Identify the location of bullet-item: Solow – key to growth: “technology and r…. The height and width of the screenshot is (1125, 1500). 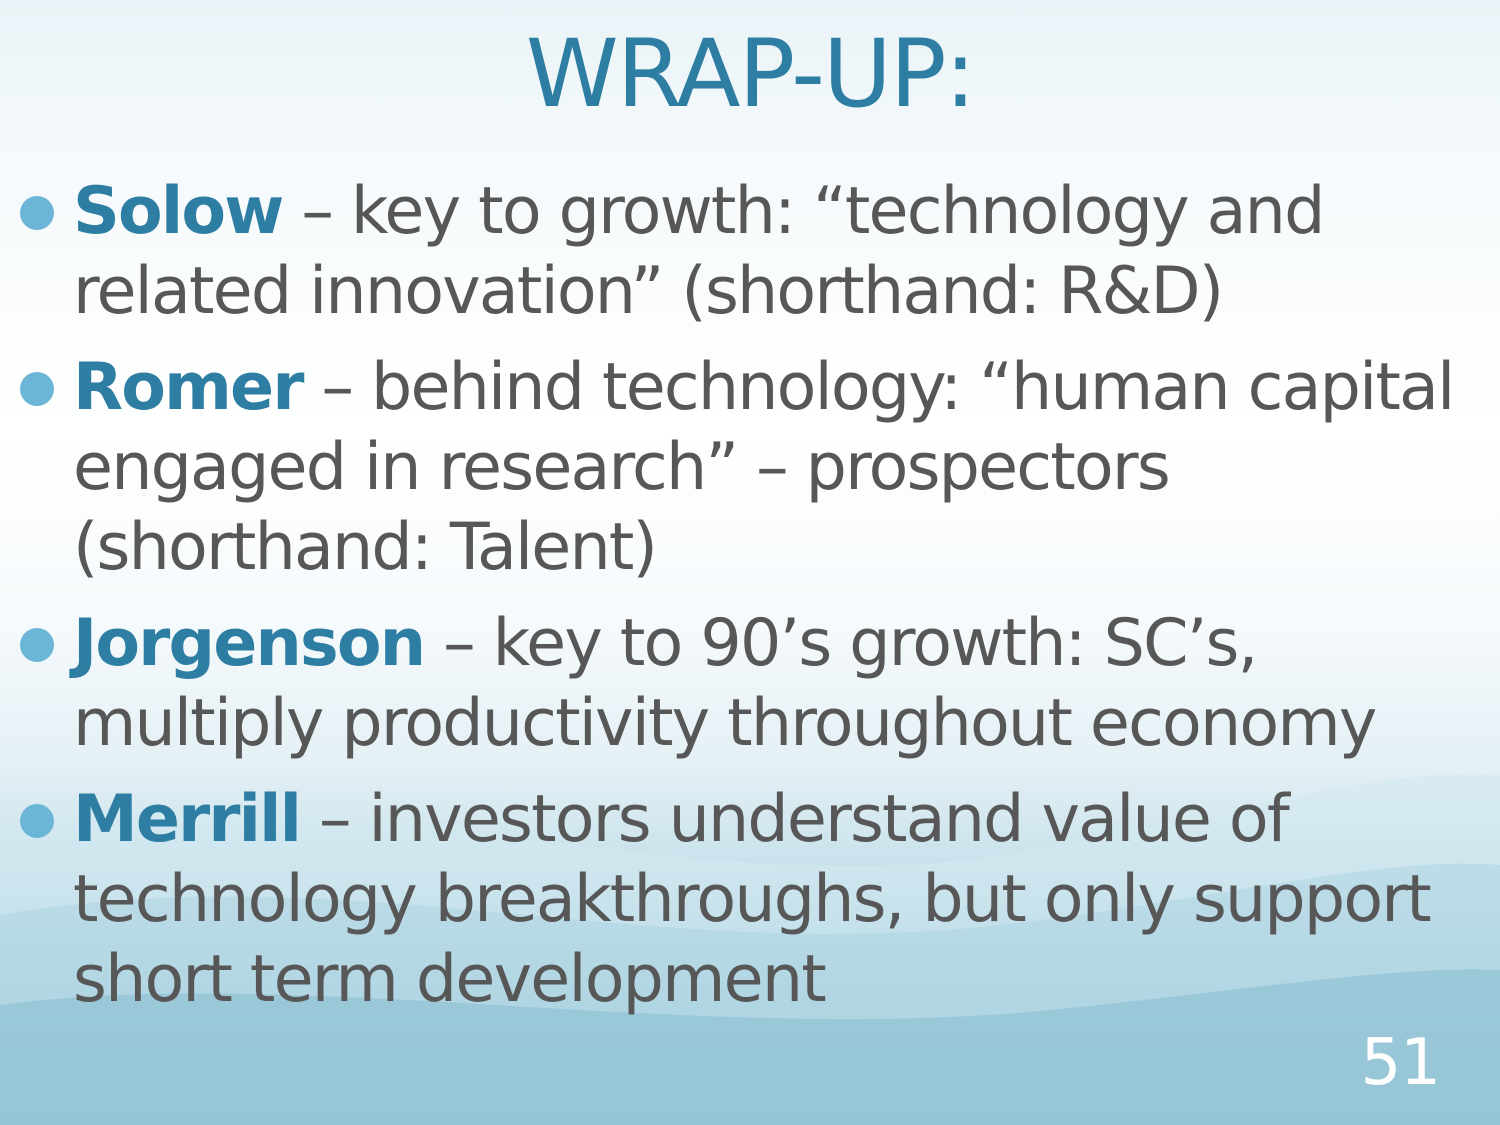
(750, 252).